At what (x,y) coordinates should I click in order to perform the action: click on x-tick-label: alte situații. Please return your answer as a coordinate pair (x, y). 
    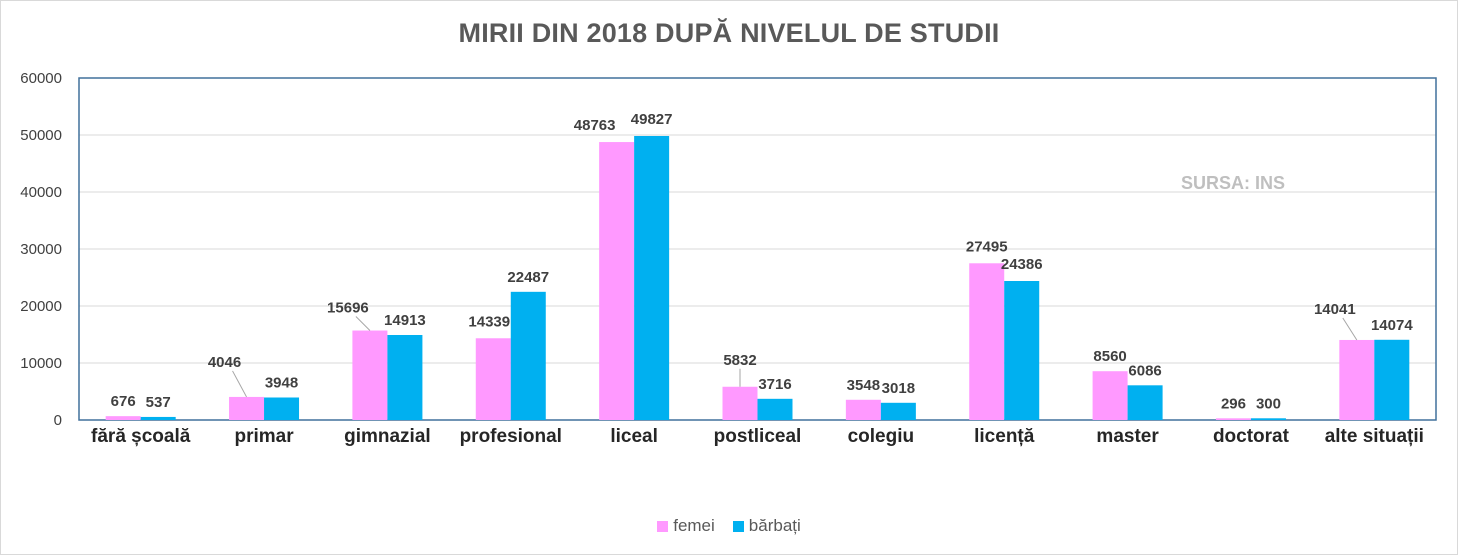
    Looking at the image, I should click on (1374, 436).